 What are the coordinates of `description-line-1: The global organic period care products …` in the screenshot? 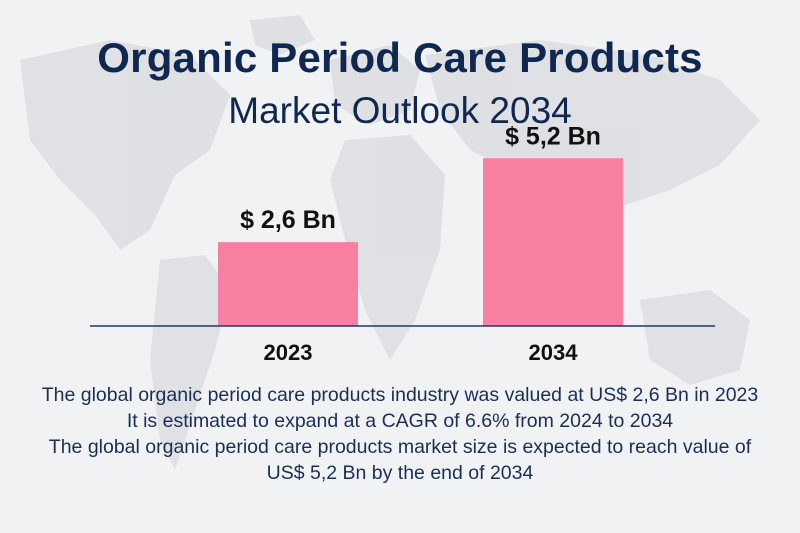 It's located at (400, 395).